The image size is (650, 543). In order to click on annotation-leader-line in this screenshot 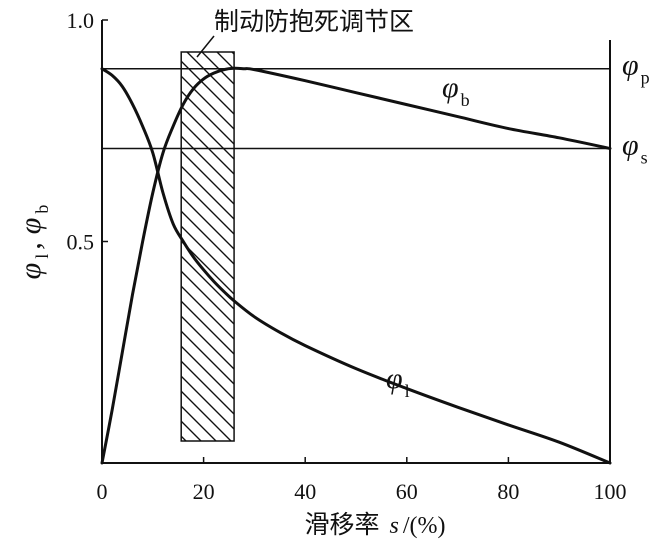, I will do `click(205, 46)`.